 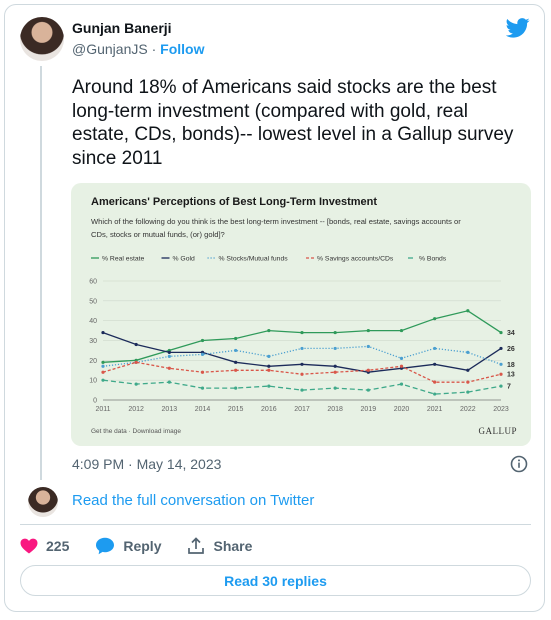 I want to click on info-icon, so click(x=519, y=464).